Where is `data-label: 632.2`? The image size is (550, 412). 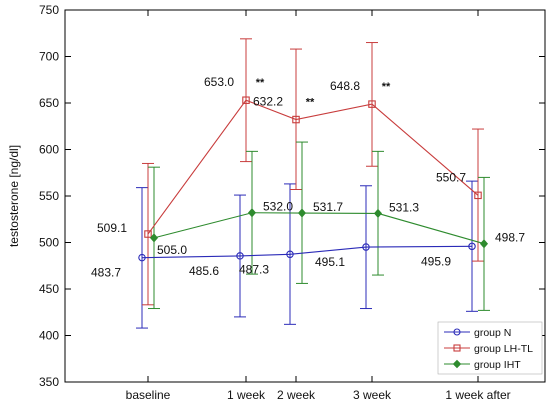 data-label: 632.2 is located at coordinates (268, 102).